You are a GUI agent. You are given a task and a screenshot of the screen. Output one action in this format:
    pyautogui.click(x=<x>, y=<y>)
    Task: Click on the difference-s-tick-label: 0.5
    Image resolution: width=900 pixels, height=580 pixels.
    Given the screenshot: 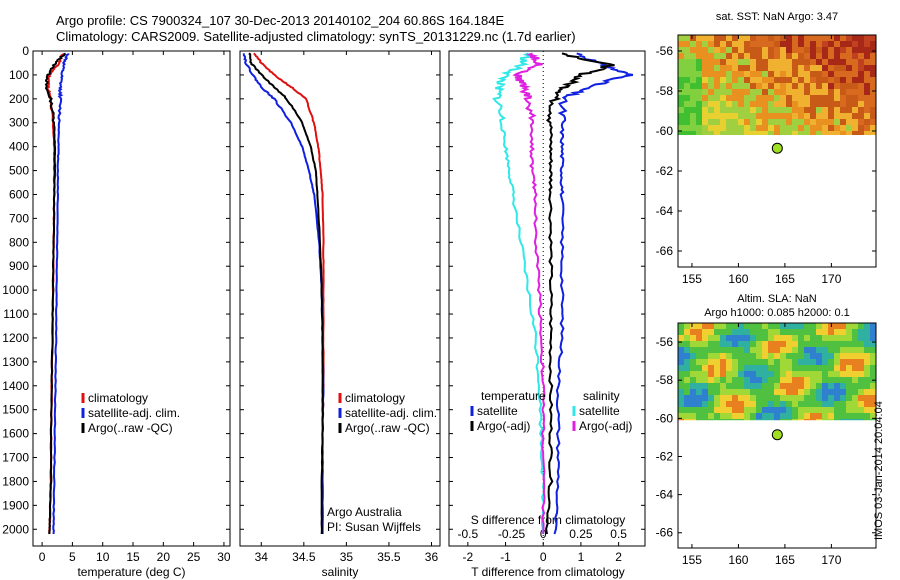 What is the action you would take?
    pyautogui.click(x=618, y=534)
    